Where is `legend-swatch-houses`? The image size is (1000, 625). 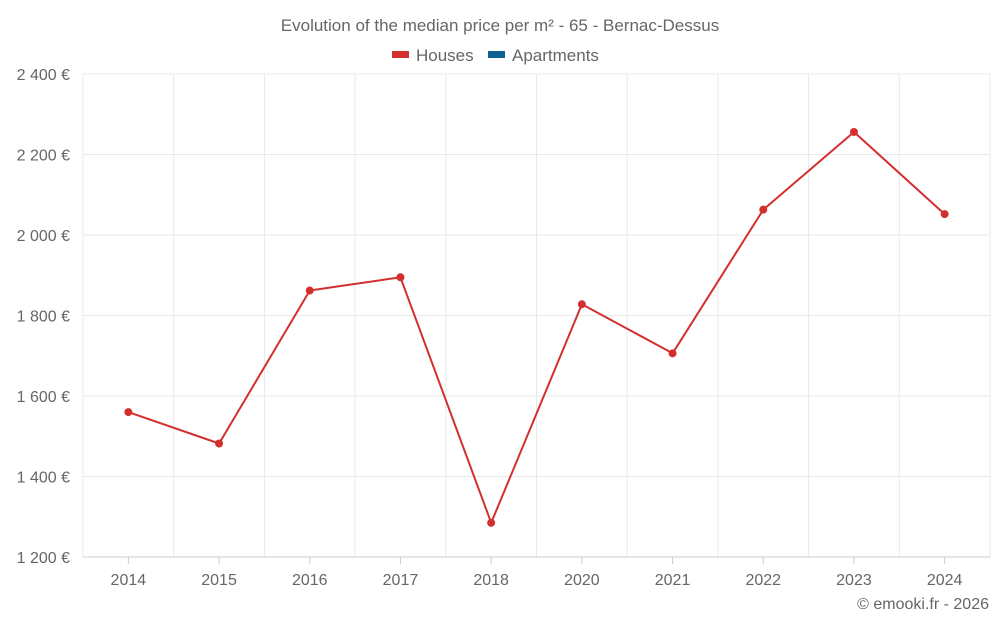
legend-swatch-houses is located at coordinates (400, 54).